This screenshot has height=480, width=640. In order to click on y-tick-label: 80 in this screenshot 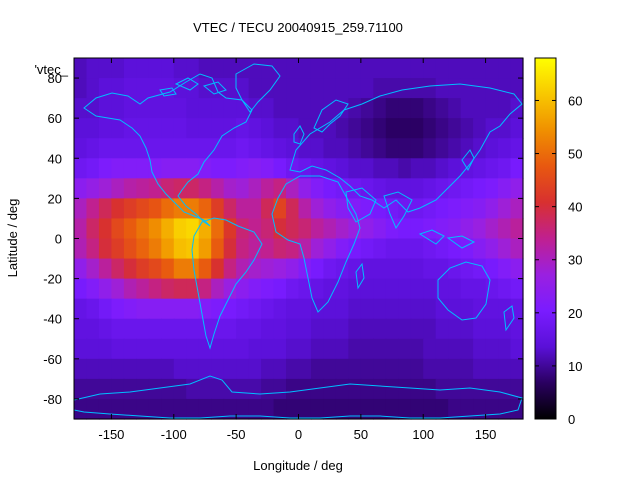, I will do `click(55, 78)`.